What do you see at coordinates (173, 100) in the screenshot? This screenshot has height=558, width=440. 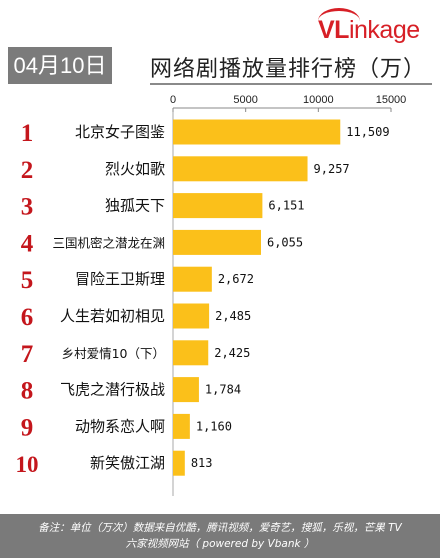 I see `x-tick-label: 0` at bounding box center [173, 100].